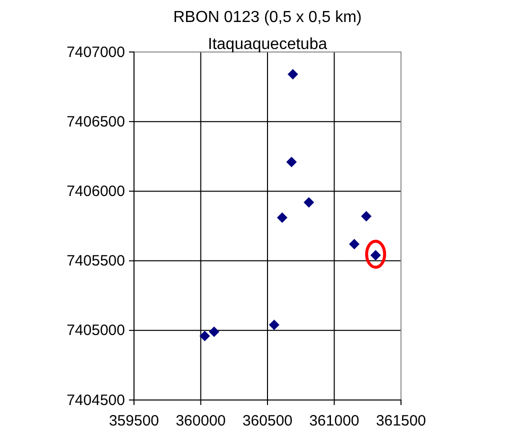 The width and height of the screenshot is (521, 439). I want to click on y-tick-label: 7405500, so click(95, 261).